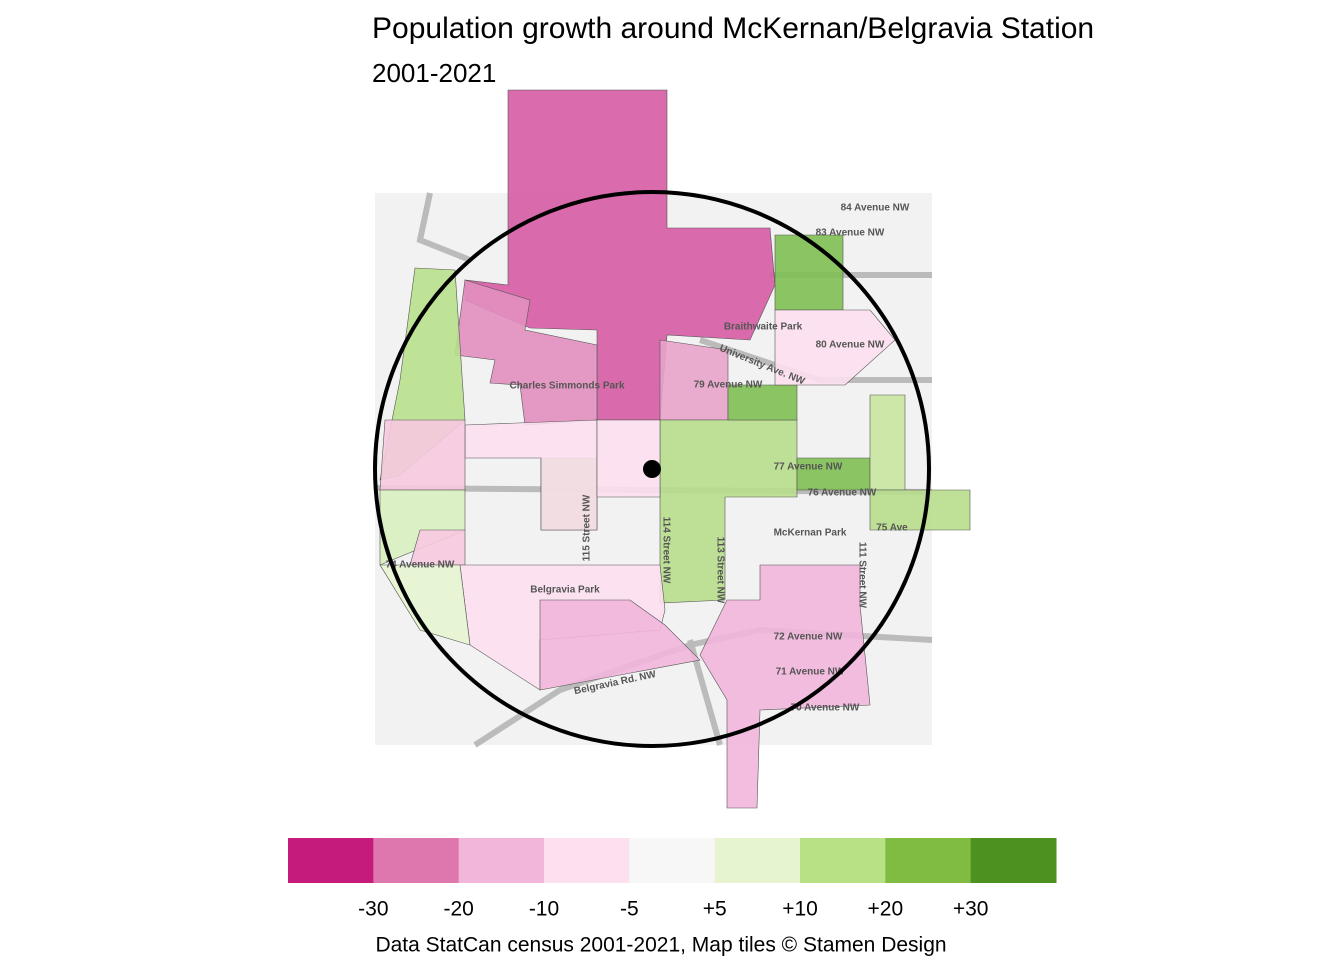 The width and height of the screenshot is (1344, 965). I want to click on street-label: 111 Street NW, so click(861, 575).